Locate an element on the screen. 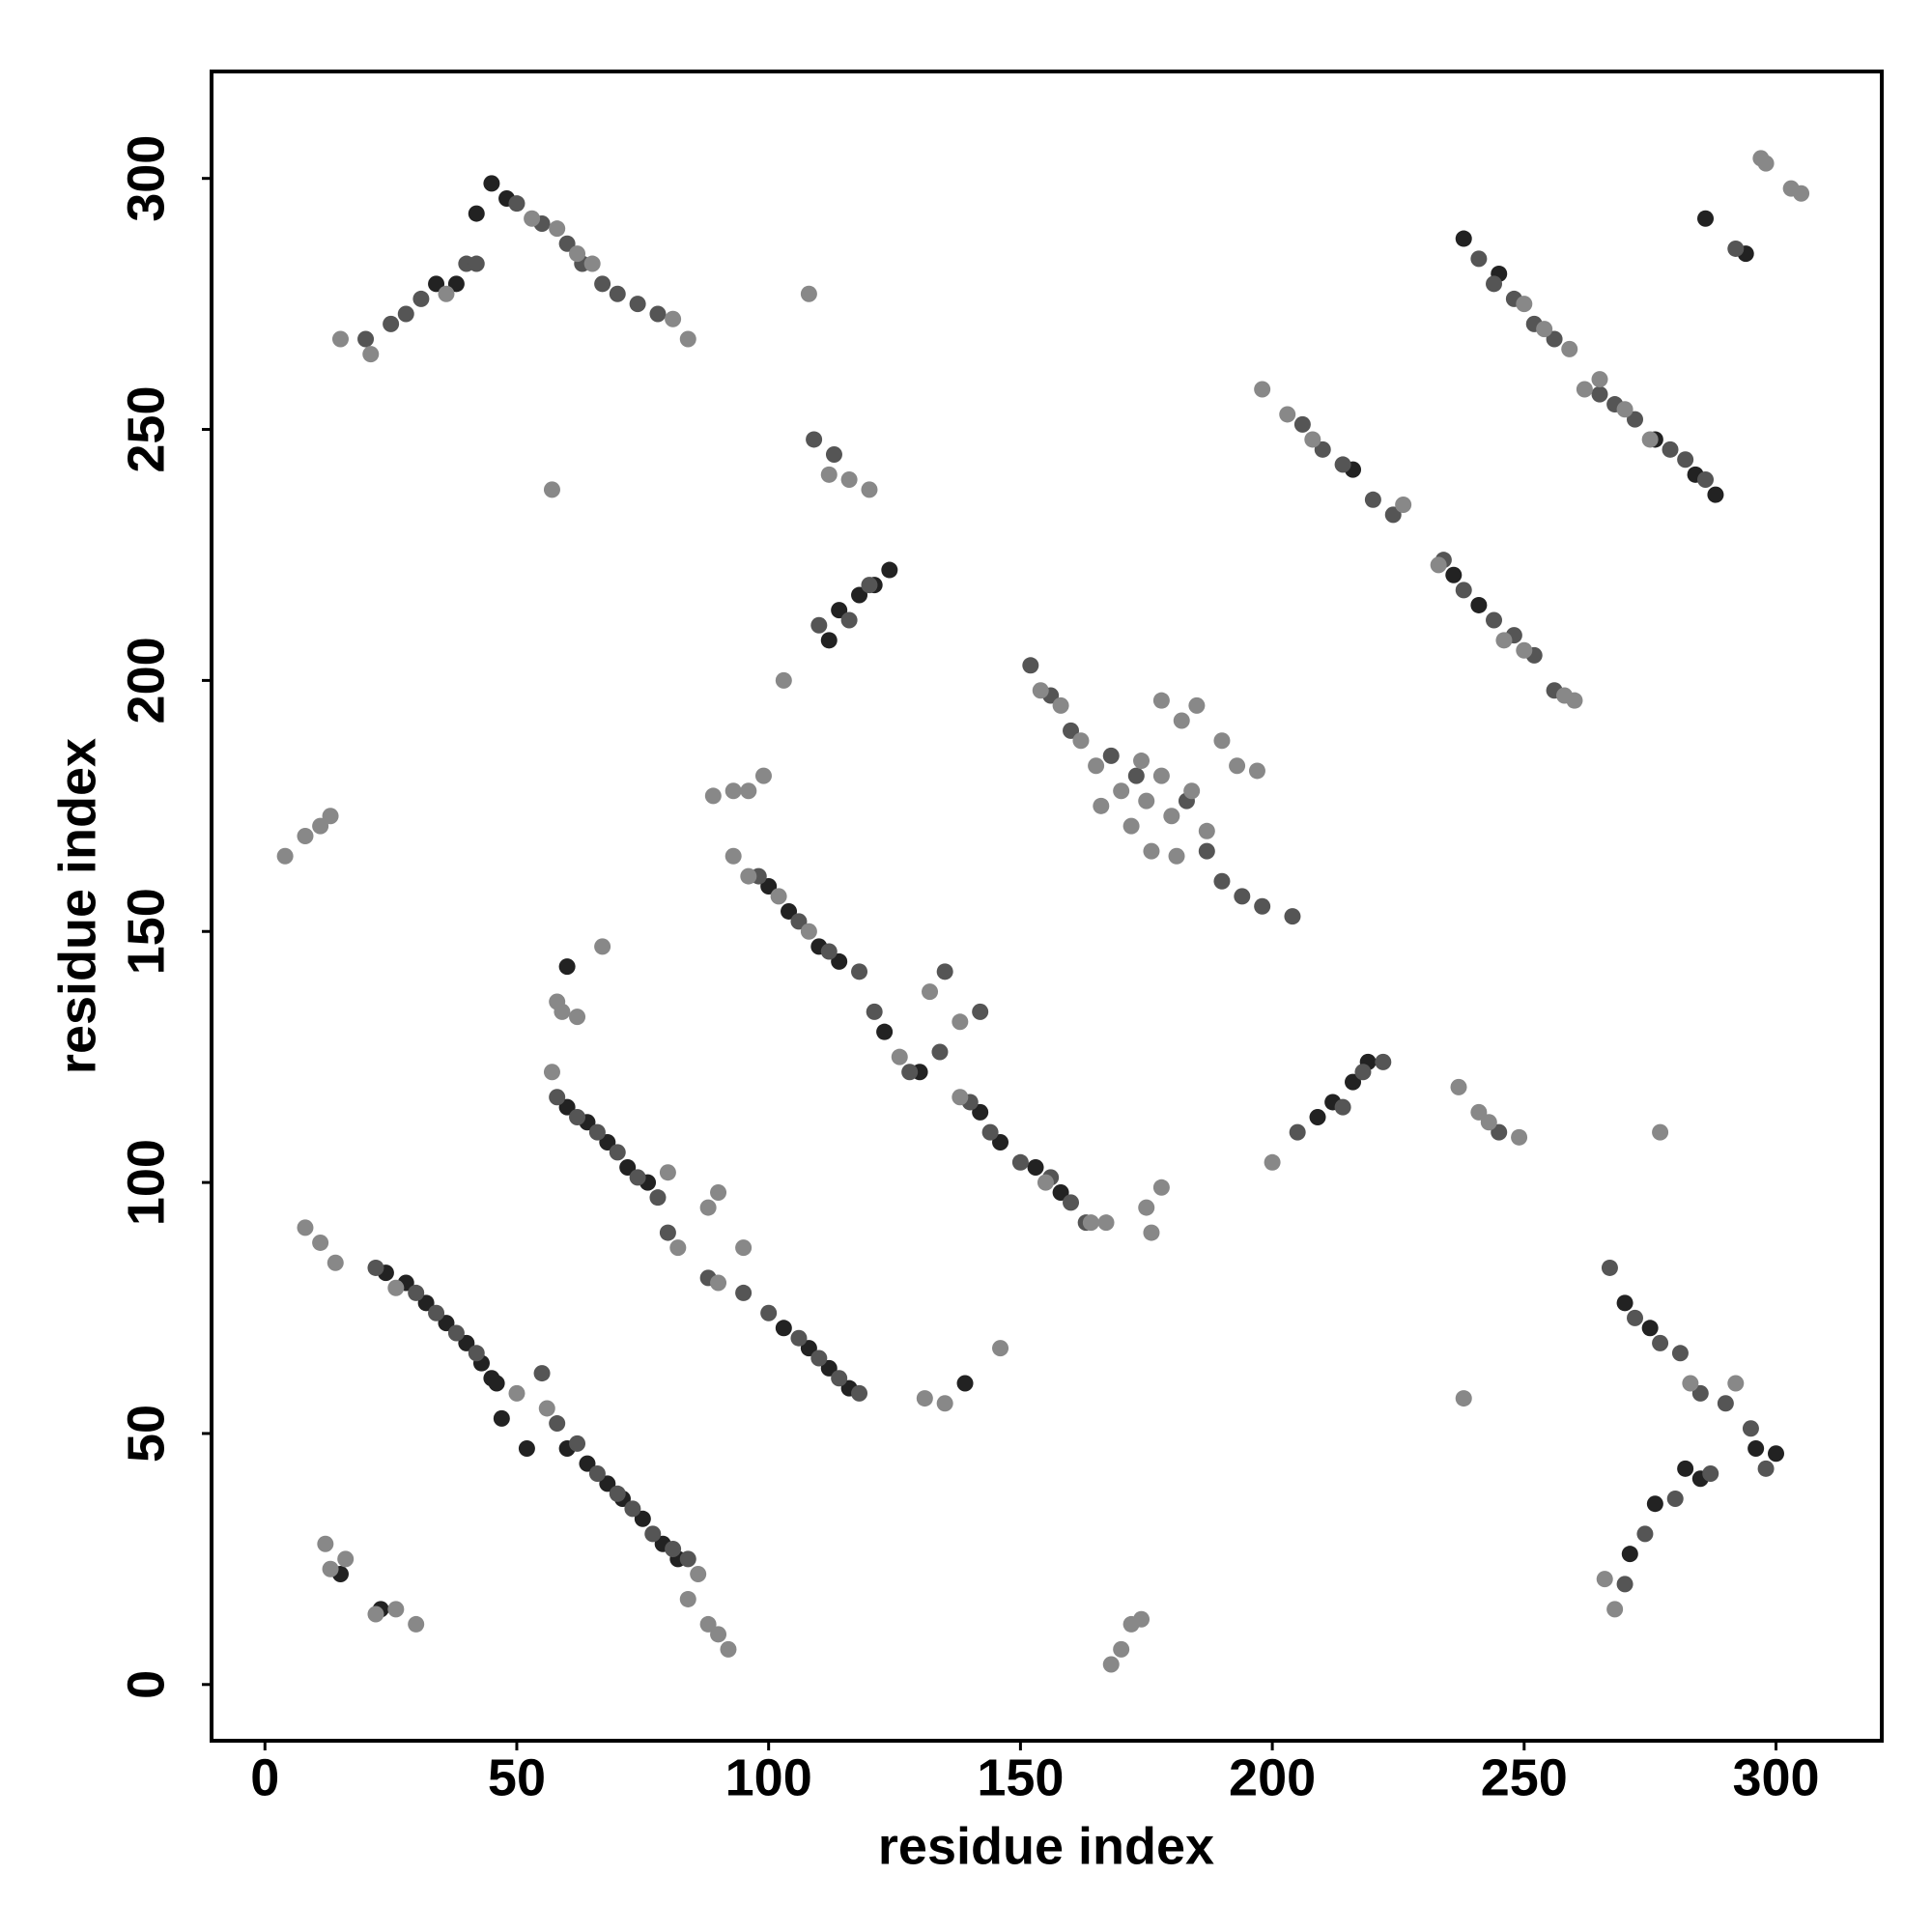  y-tick-label: 300 is located at coordinates (146, 178).